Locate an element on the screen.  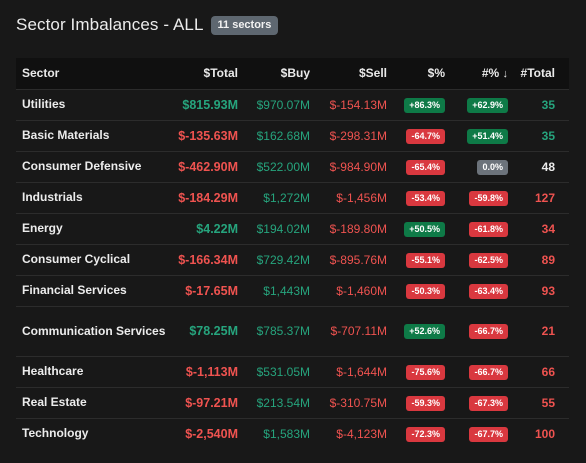
column-header-pct: $% is located at coordinates (436, 73).